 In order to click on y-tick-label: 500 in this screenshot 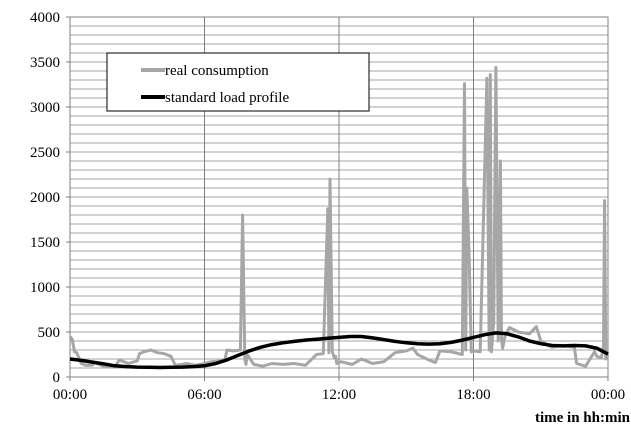, I will do `click(49, 333)`.